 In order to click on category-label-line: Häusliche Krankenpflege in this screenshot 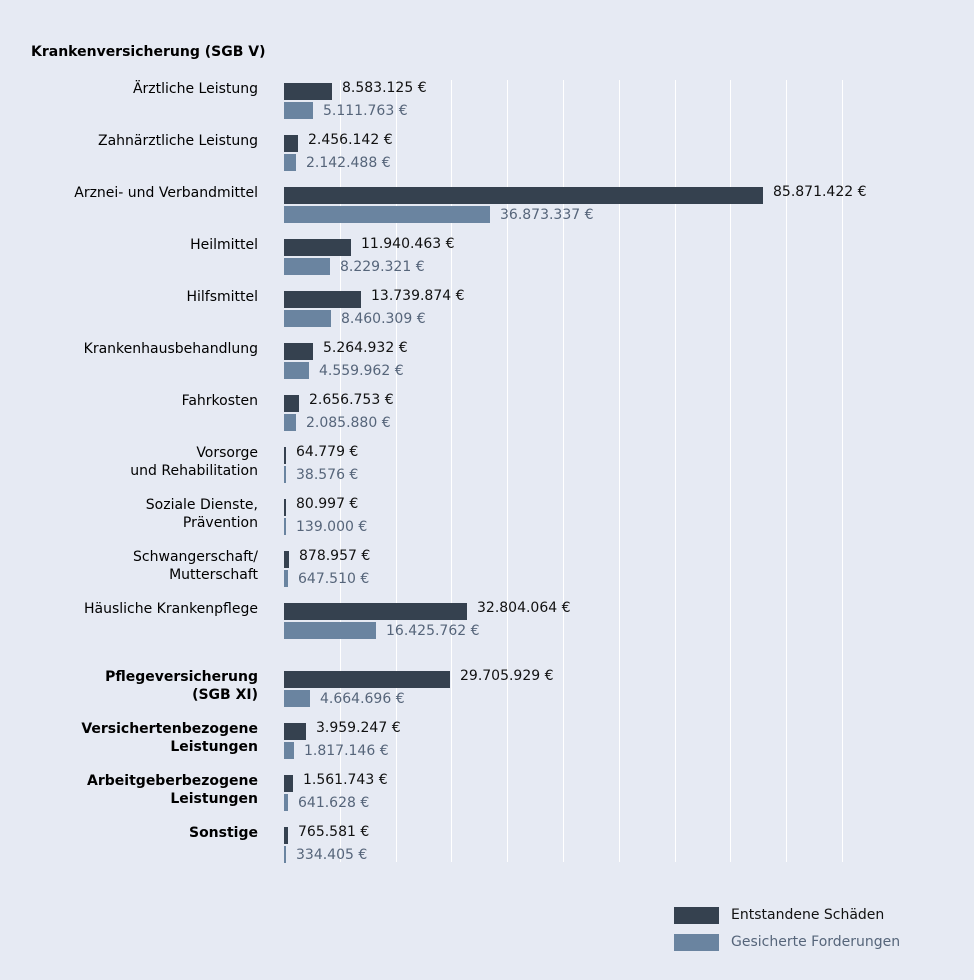, I will do `click(171, 609)`.